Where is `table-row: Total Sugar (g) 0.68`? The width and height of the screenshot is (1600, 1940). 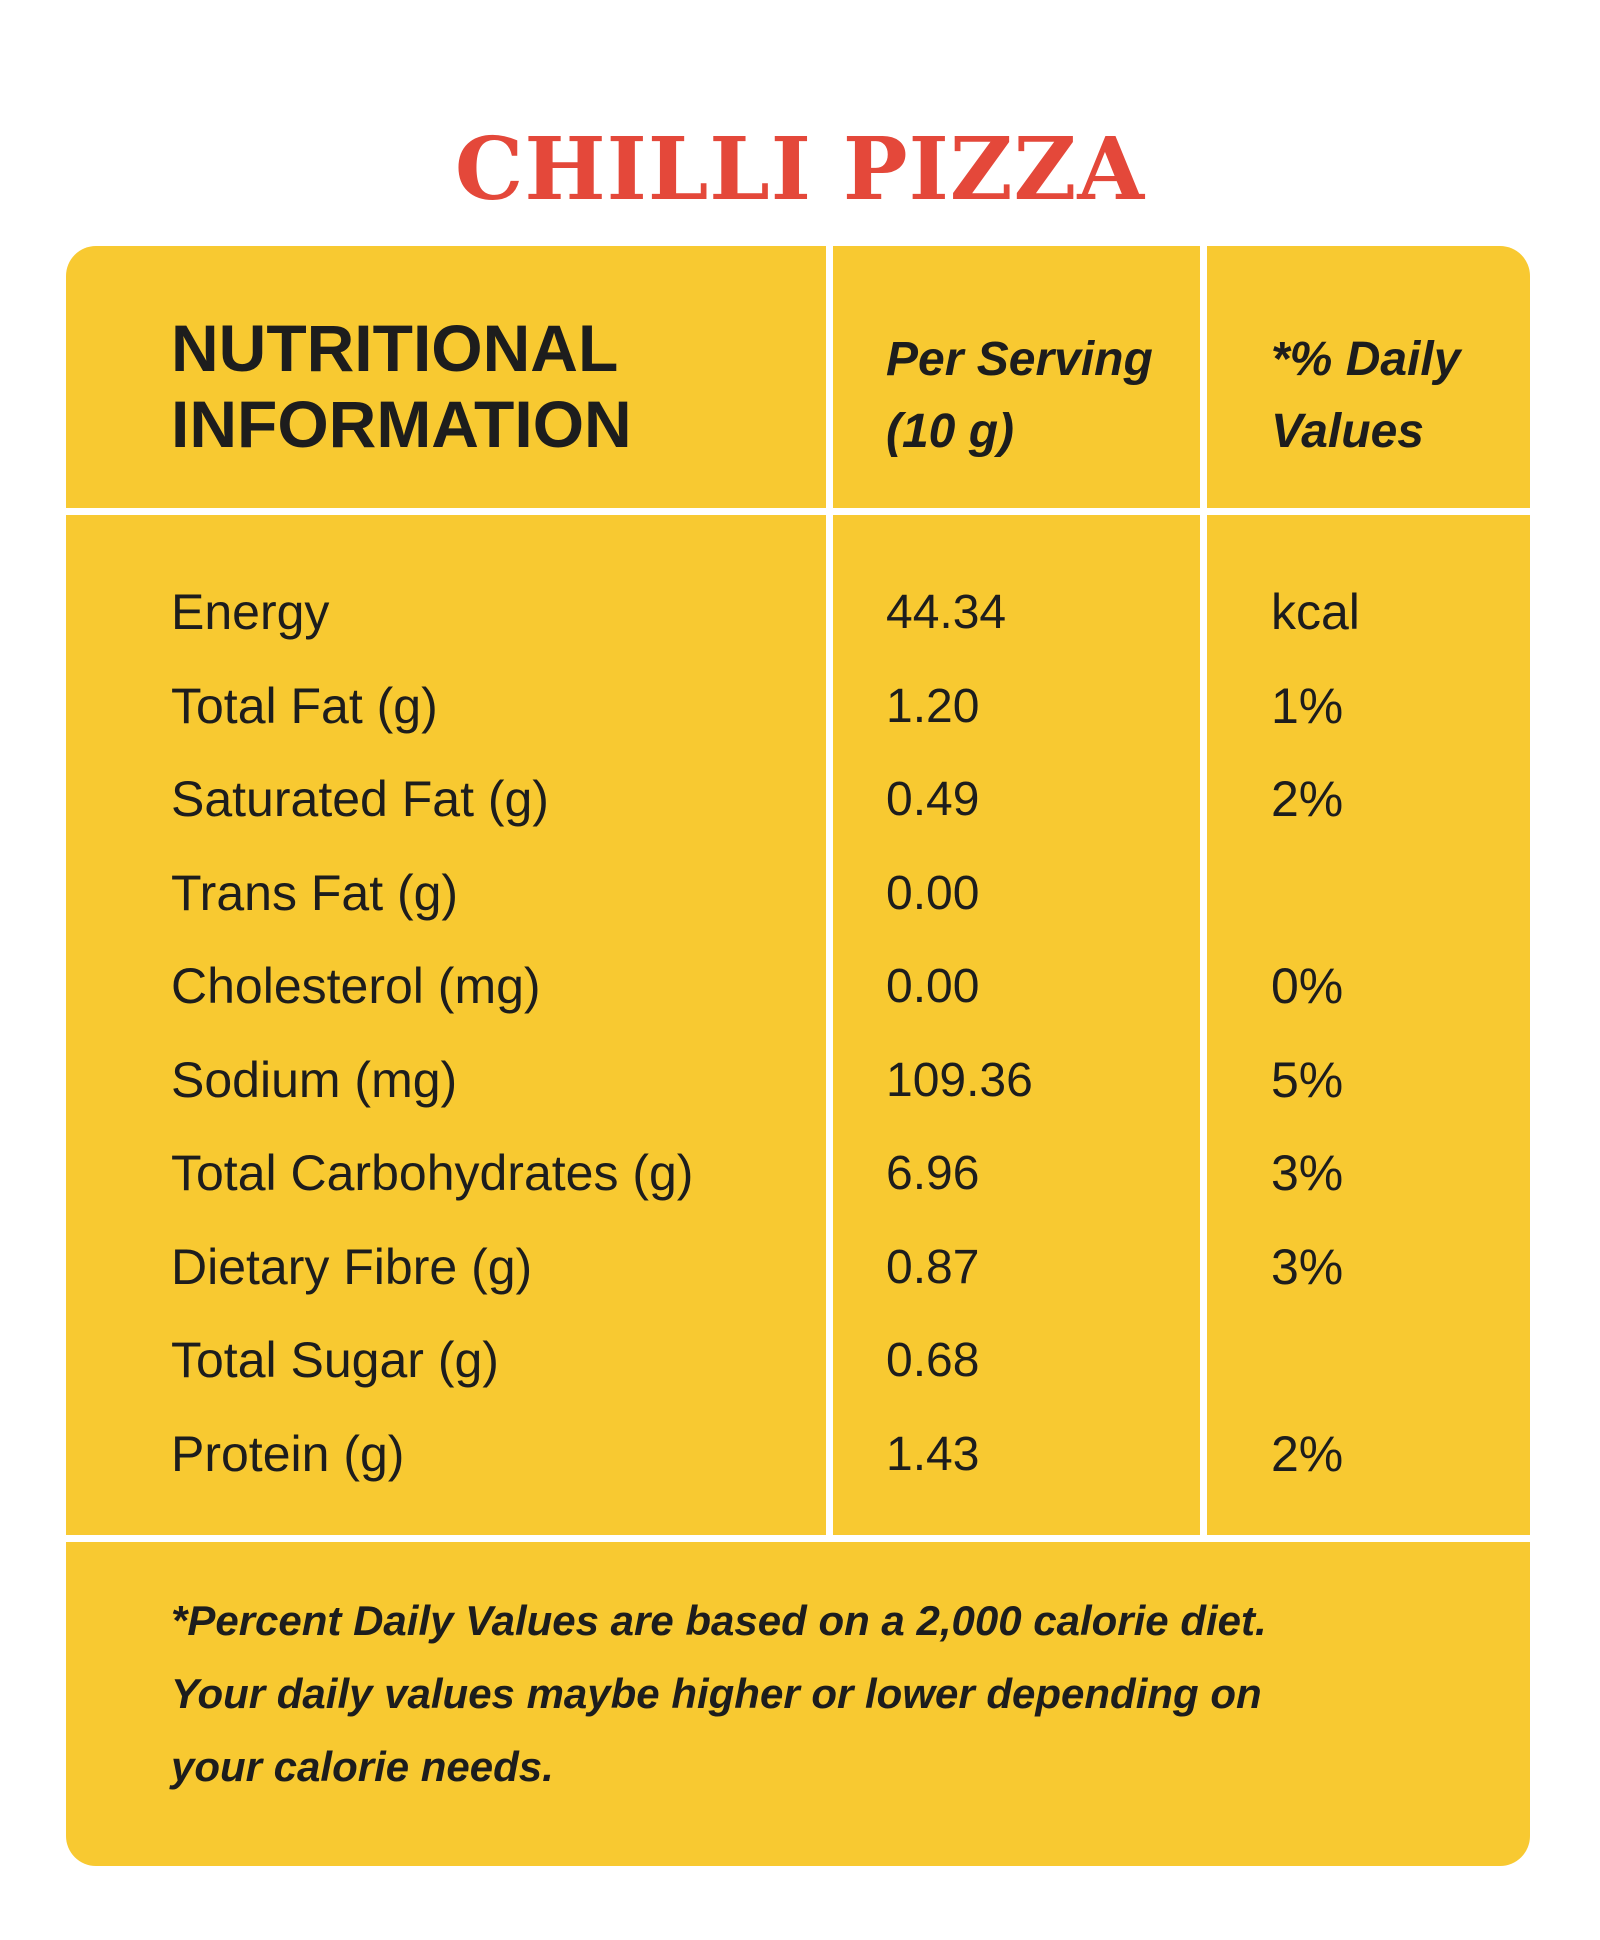 table-row: Total Sugar (g) 0.68 is located at coordinates (798, 1361).